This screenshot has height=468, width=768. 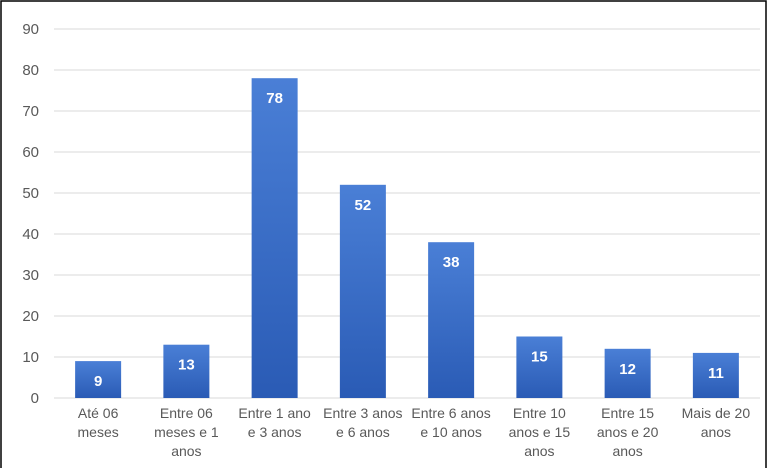 I want to click on y-tick-label: 80, so click(x=30, y=70).